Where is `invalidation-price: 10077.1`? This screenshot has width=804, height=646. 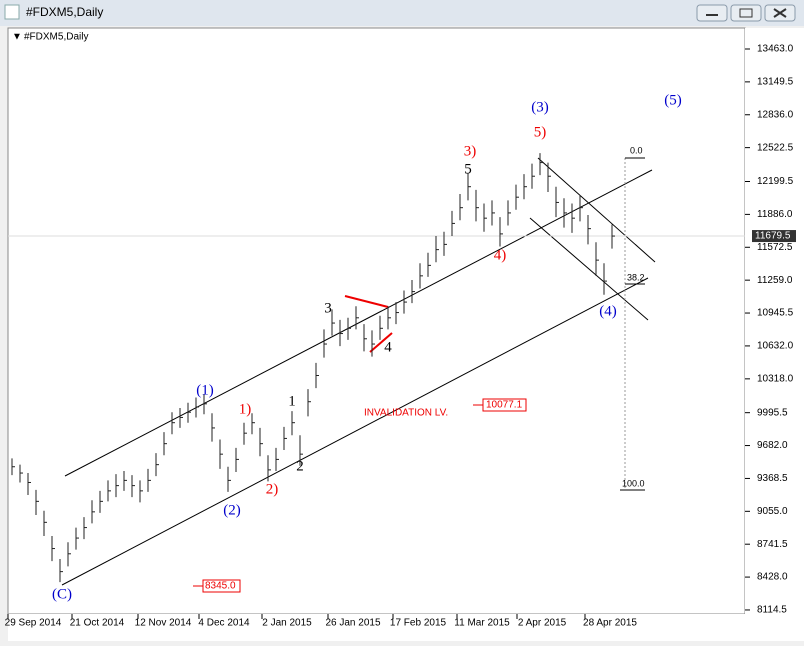
invalidation-price: 10077.1 is located at coordinates (504, 405).